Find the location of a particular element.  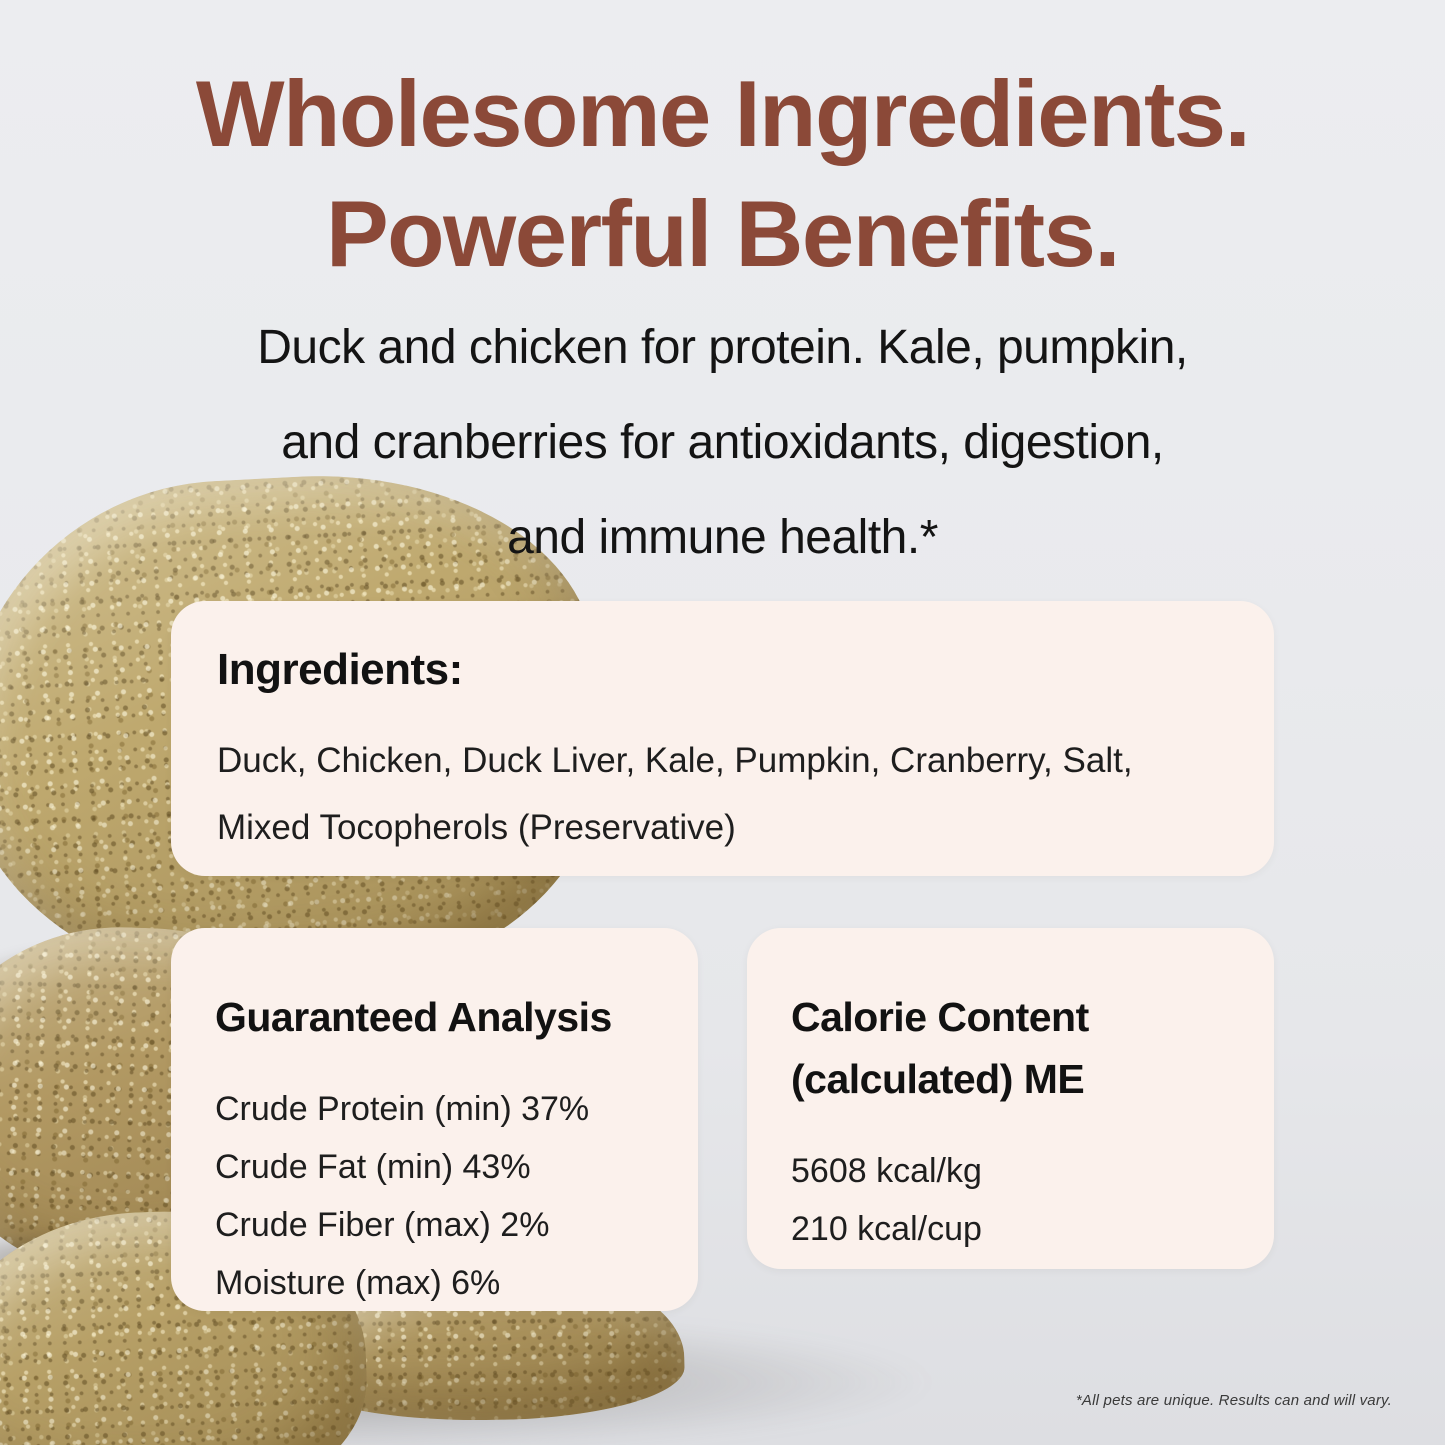

analysis-row-crude-protein: Crude Protein (min) 37% is located at coordinates (402, 1109).